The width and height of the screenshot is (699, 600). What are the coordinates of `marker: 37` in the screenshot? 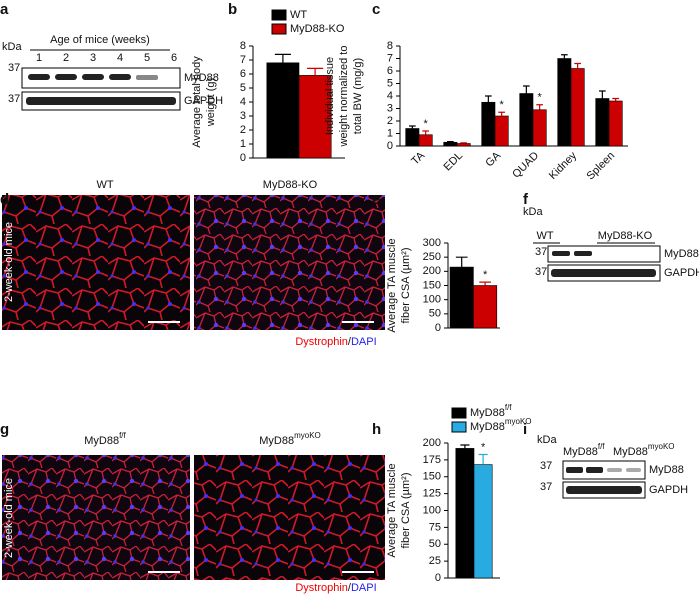 It's located at (546, 487).